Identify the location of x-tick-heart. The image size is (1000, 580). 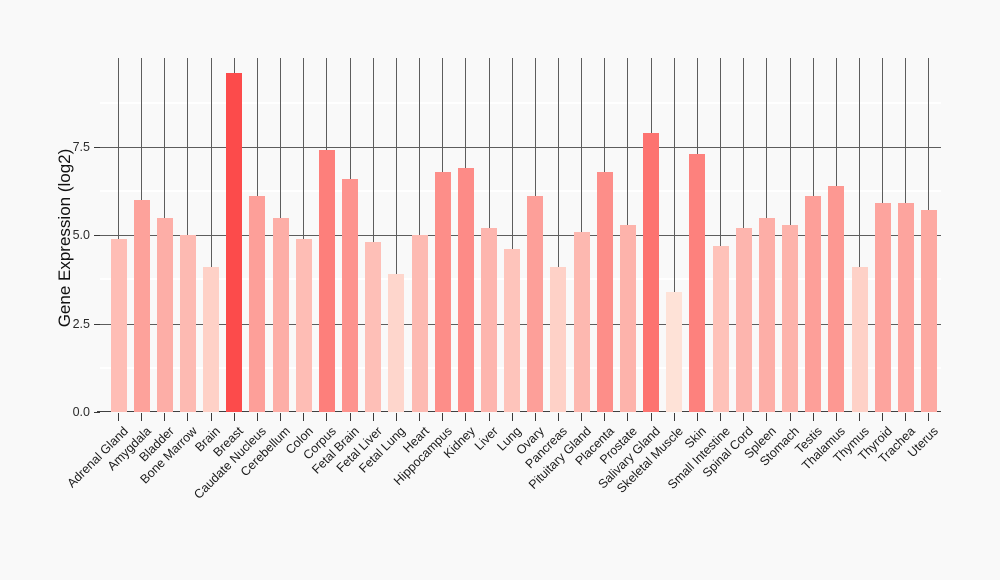
(420, 417).